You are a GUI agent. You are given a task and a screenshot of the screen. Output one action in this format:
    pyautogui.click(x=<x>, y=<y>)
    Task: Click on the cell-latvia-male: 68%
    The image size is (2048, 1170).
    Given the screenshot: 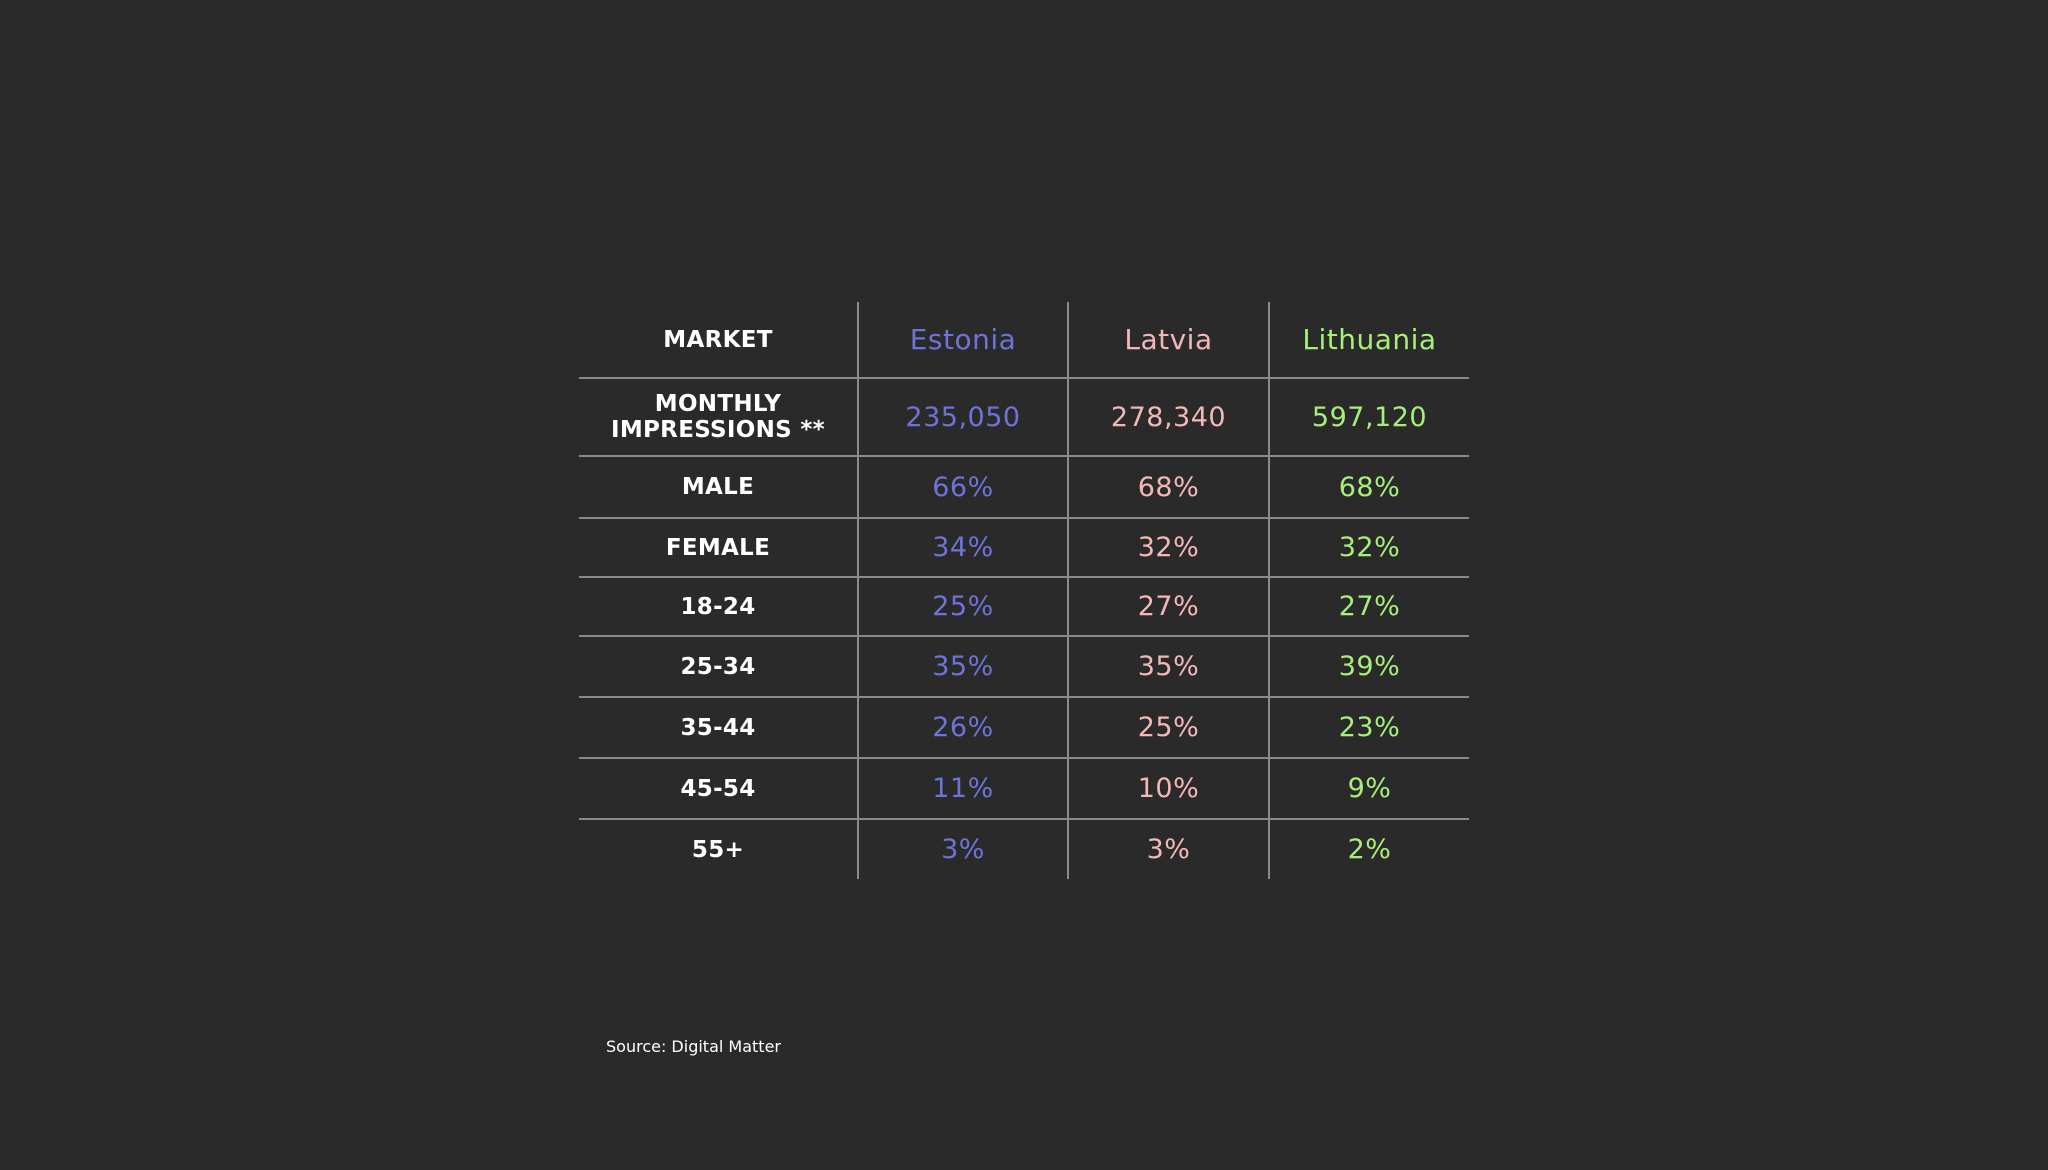 What is the action you would take?
    pyautogui.click(x=1167, y=486)
    